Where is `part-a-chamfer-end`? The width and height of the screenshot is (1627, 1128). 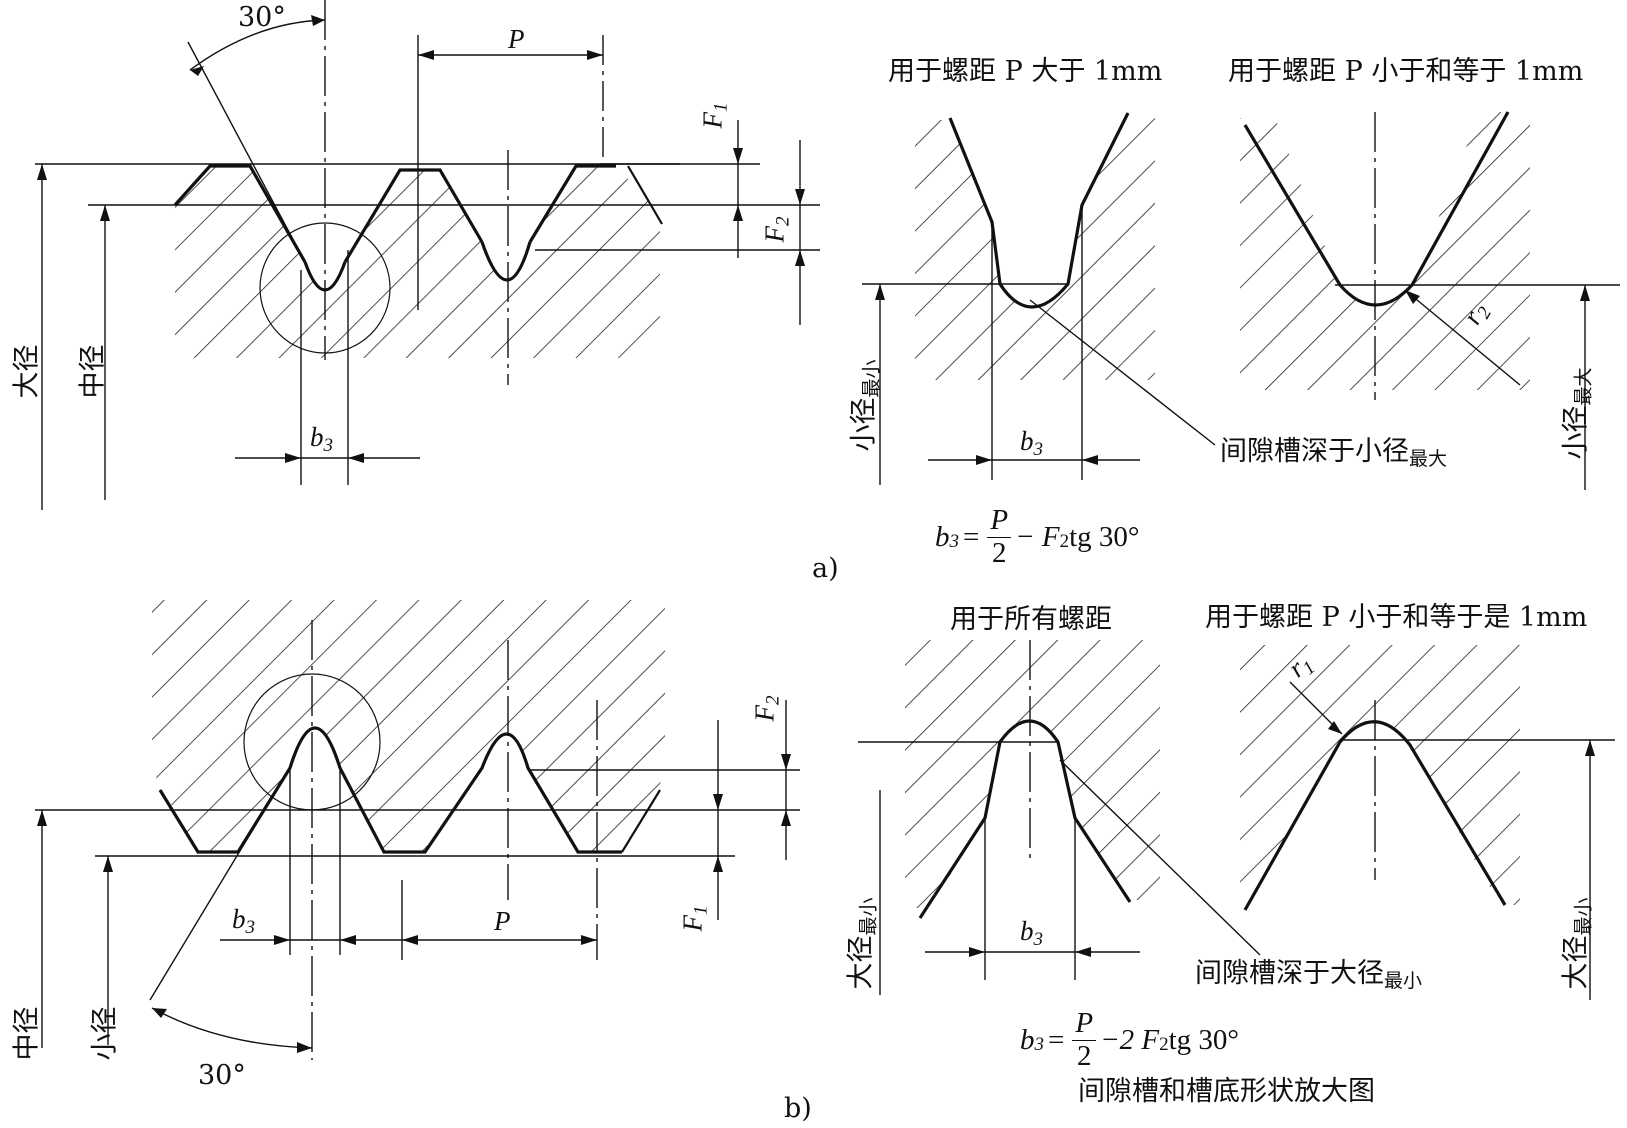
part-a-chamfer-end is located at coordinates (645, 195).